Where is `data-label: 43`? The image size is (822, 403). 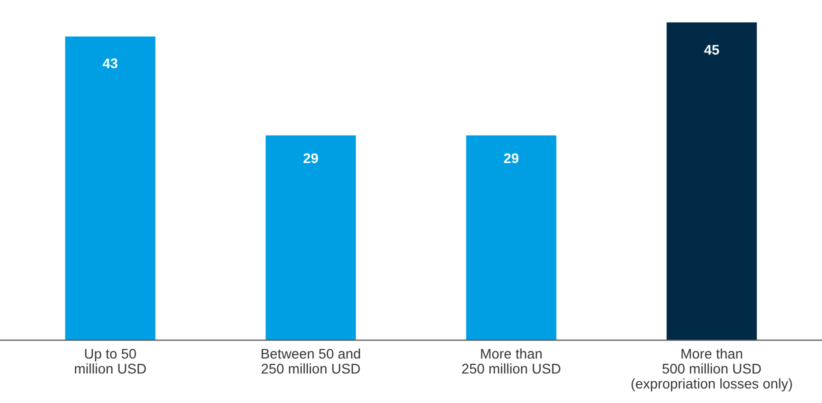
data-label: 43 is located at coordinates (110, 63).